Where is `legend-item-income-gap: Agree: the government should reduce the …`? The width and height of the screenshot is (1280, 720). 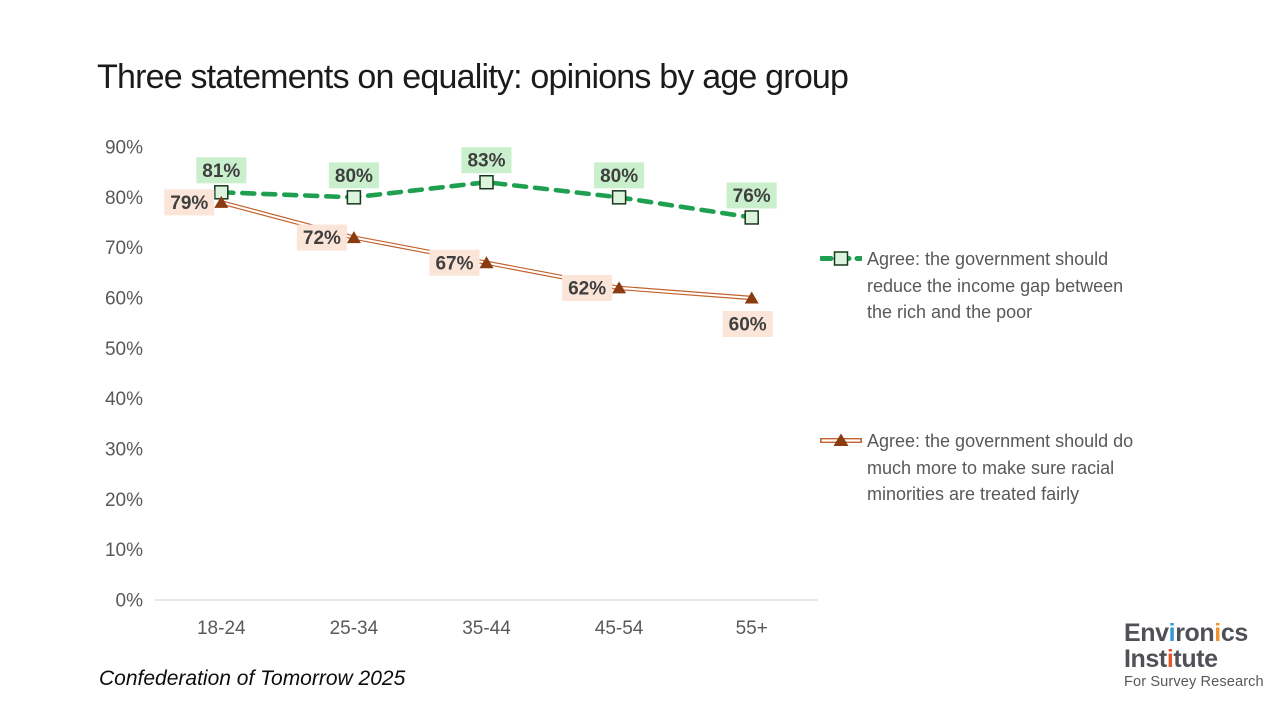 legend-item-income-gap: Agree: the government should reduce the … is located at coordinates (1000, 286).